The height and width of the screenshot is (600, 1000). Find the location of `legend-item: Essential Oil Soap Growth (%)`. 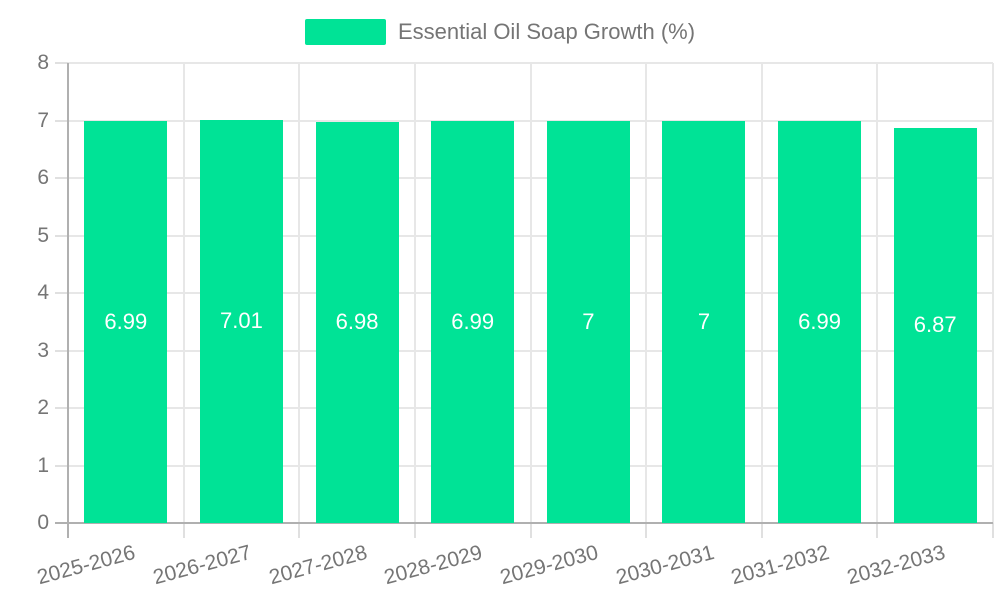

legend-item: Essential Oil Soap Growth (%) is located at coordinates (500, 32).